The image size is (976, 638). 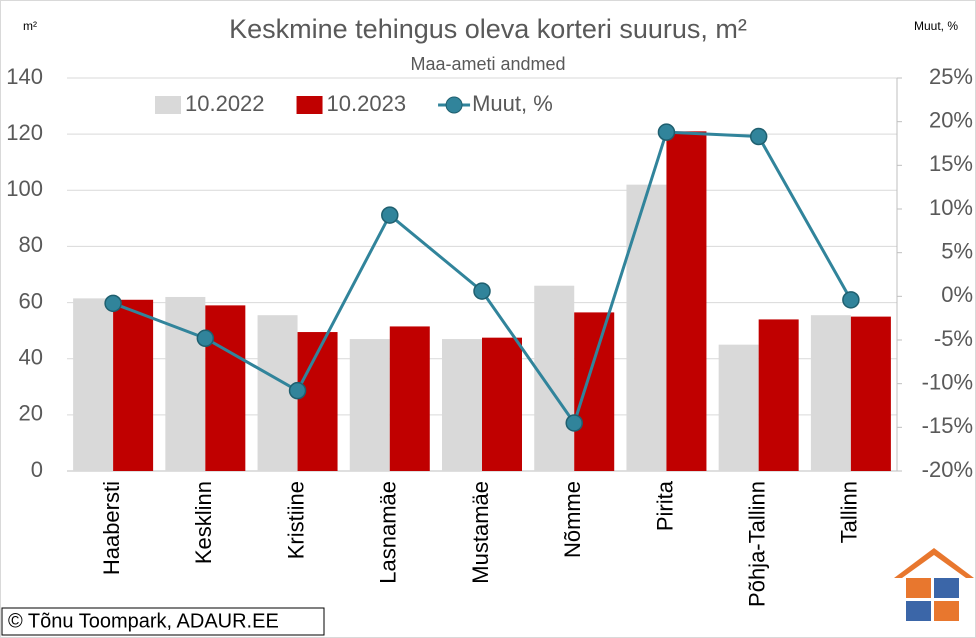 What do you see at coordinates (24, 76) in the screenshot?
I see `y-tick-label: 140` at bounding box center [24, 76].